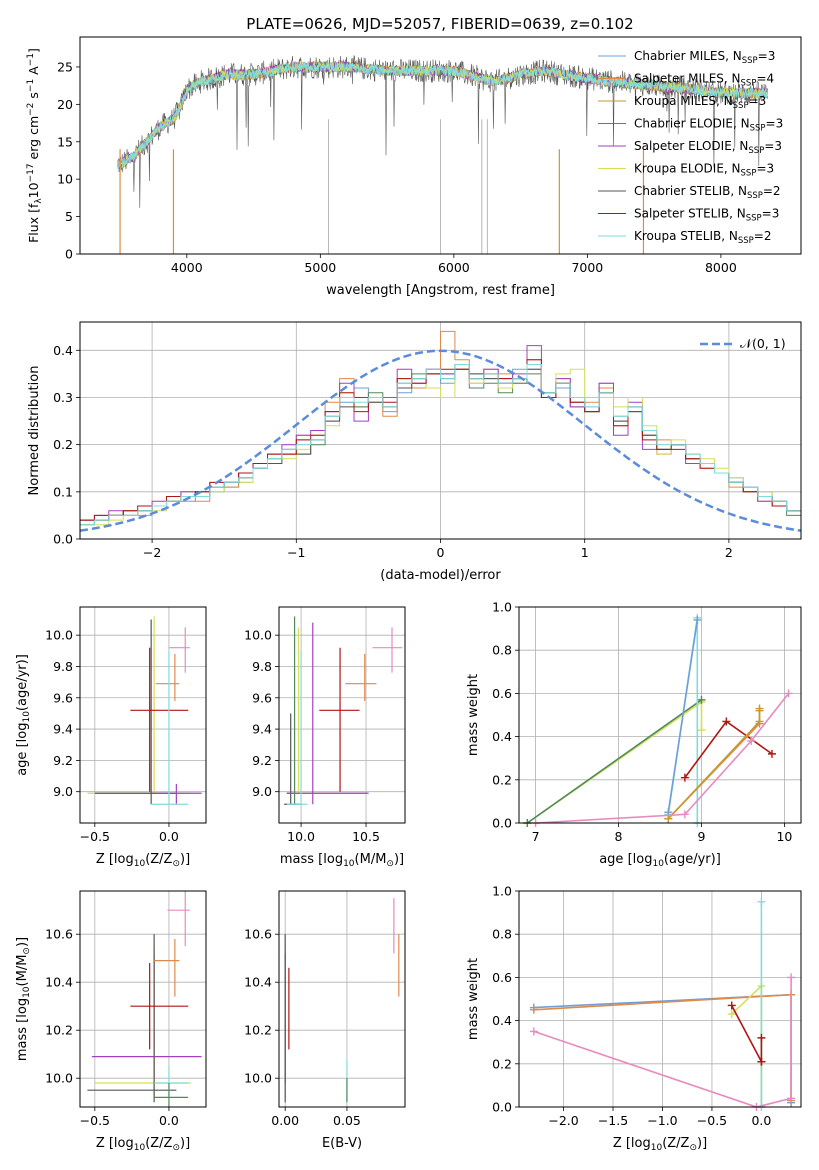  What do you see at coordinates (763, 343) in the screenshot?
I see `legend-entry: 𝒩(0, 1)` at bounding box center [763, 343].